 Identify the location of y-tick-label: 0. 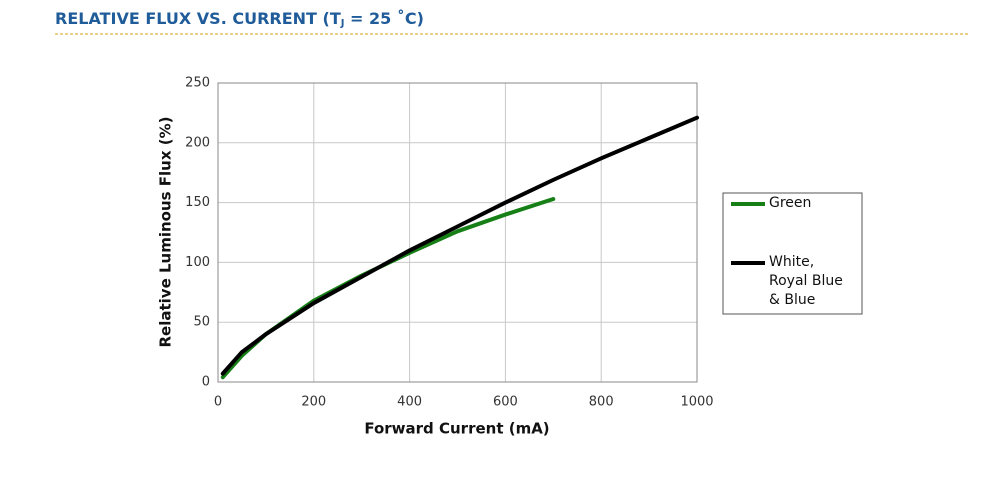
(206, 382).